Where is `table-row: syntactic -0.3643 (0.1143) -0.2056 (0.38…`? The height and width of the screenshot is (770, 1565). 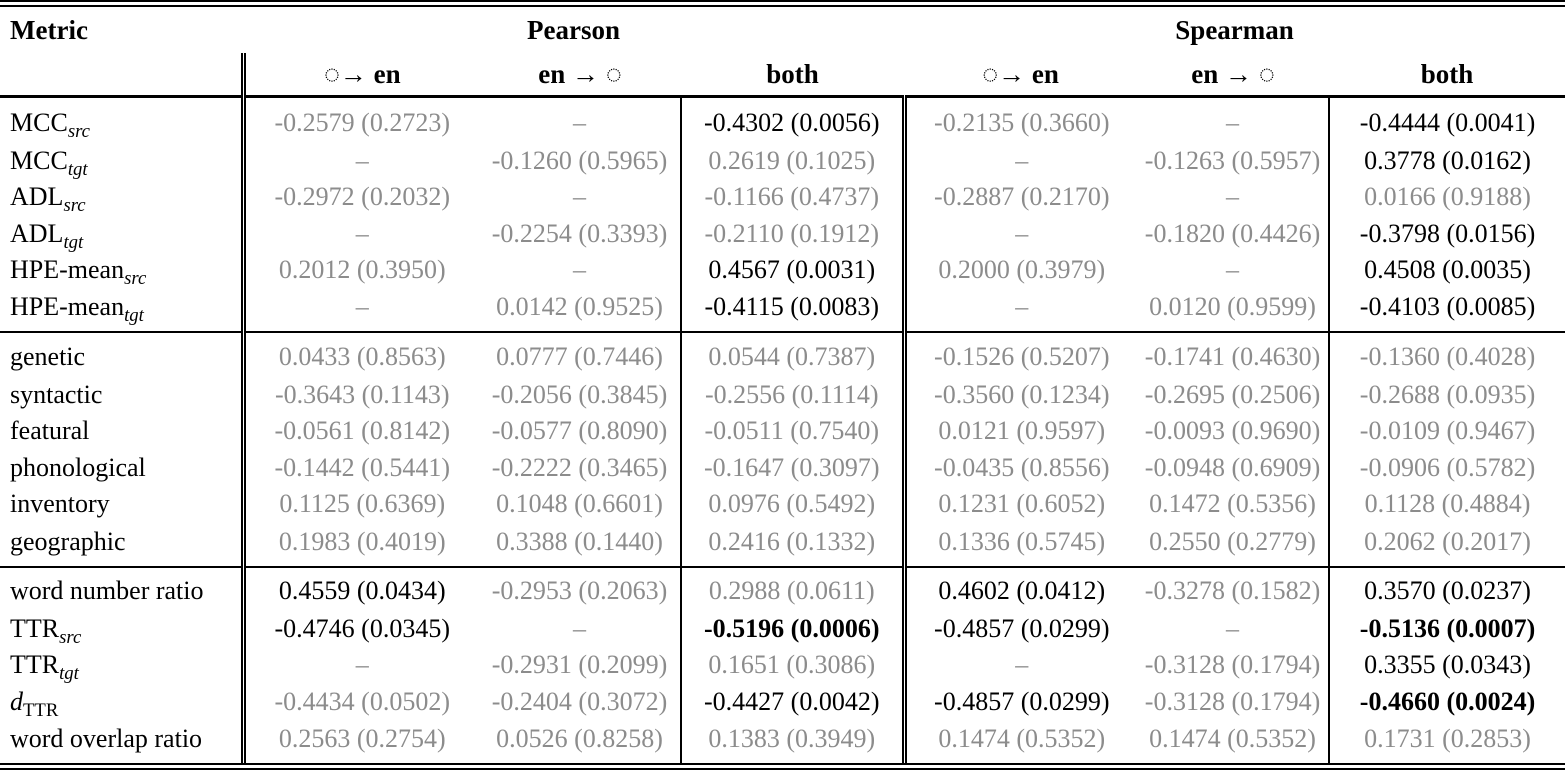
table-row: syntactic -0.3643 (0.1143) -0.2056 (0.38… is located at coordinates (782, 394).